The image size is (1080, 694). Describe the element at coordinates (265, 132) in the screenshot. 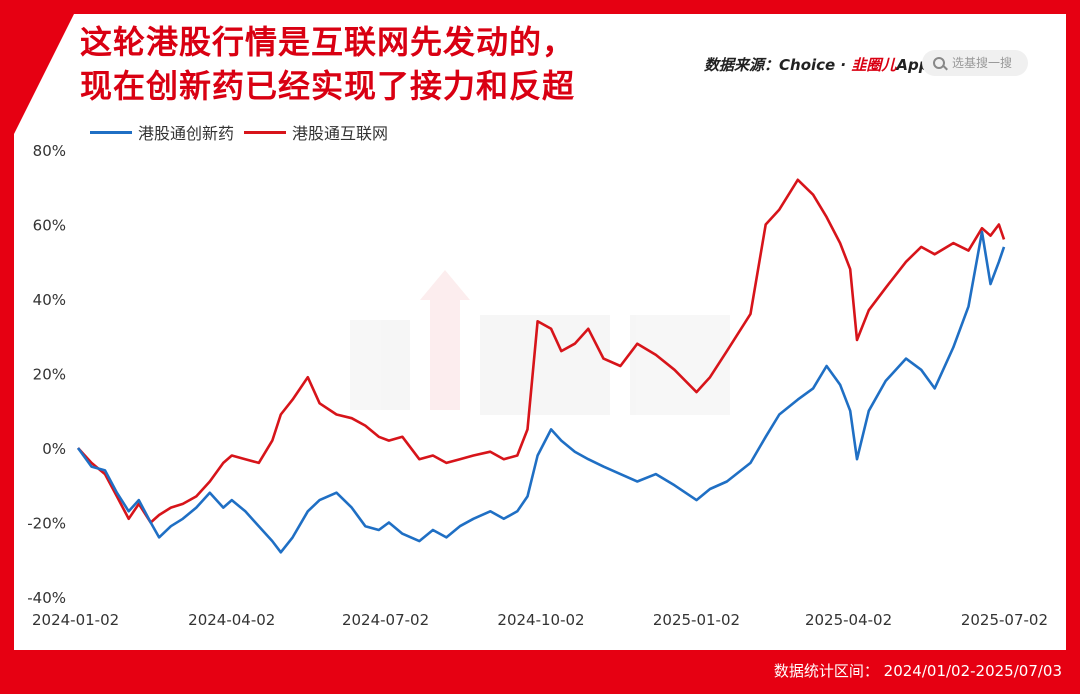

I see `legend-swatch-internet` at that location.